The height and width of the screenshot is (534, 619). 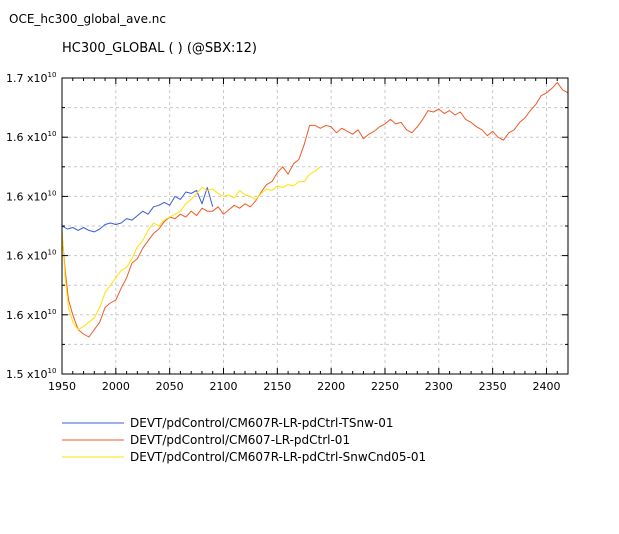 What do you see at coordinates (116, 386) in the screenshot?
I see `x-tick-label: 2000` at bounding box center [116, 386].